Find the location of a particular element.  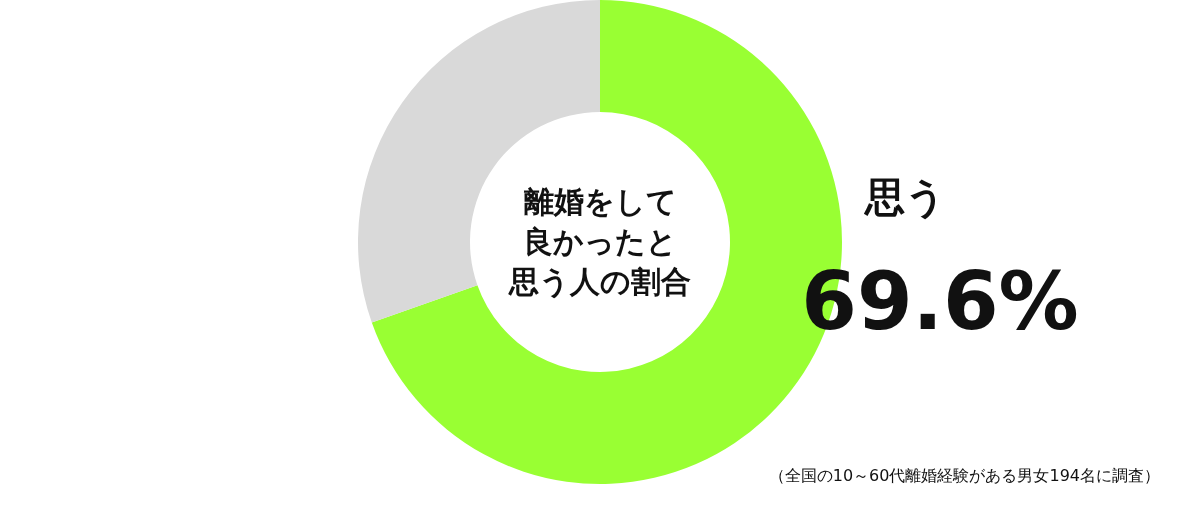

text: 離婚をして良かったと思う人の割合 is located at coordinates (599, 242).